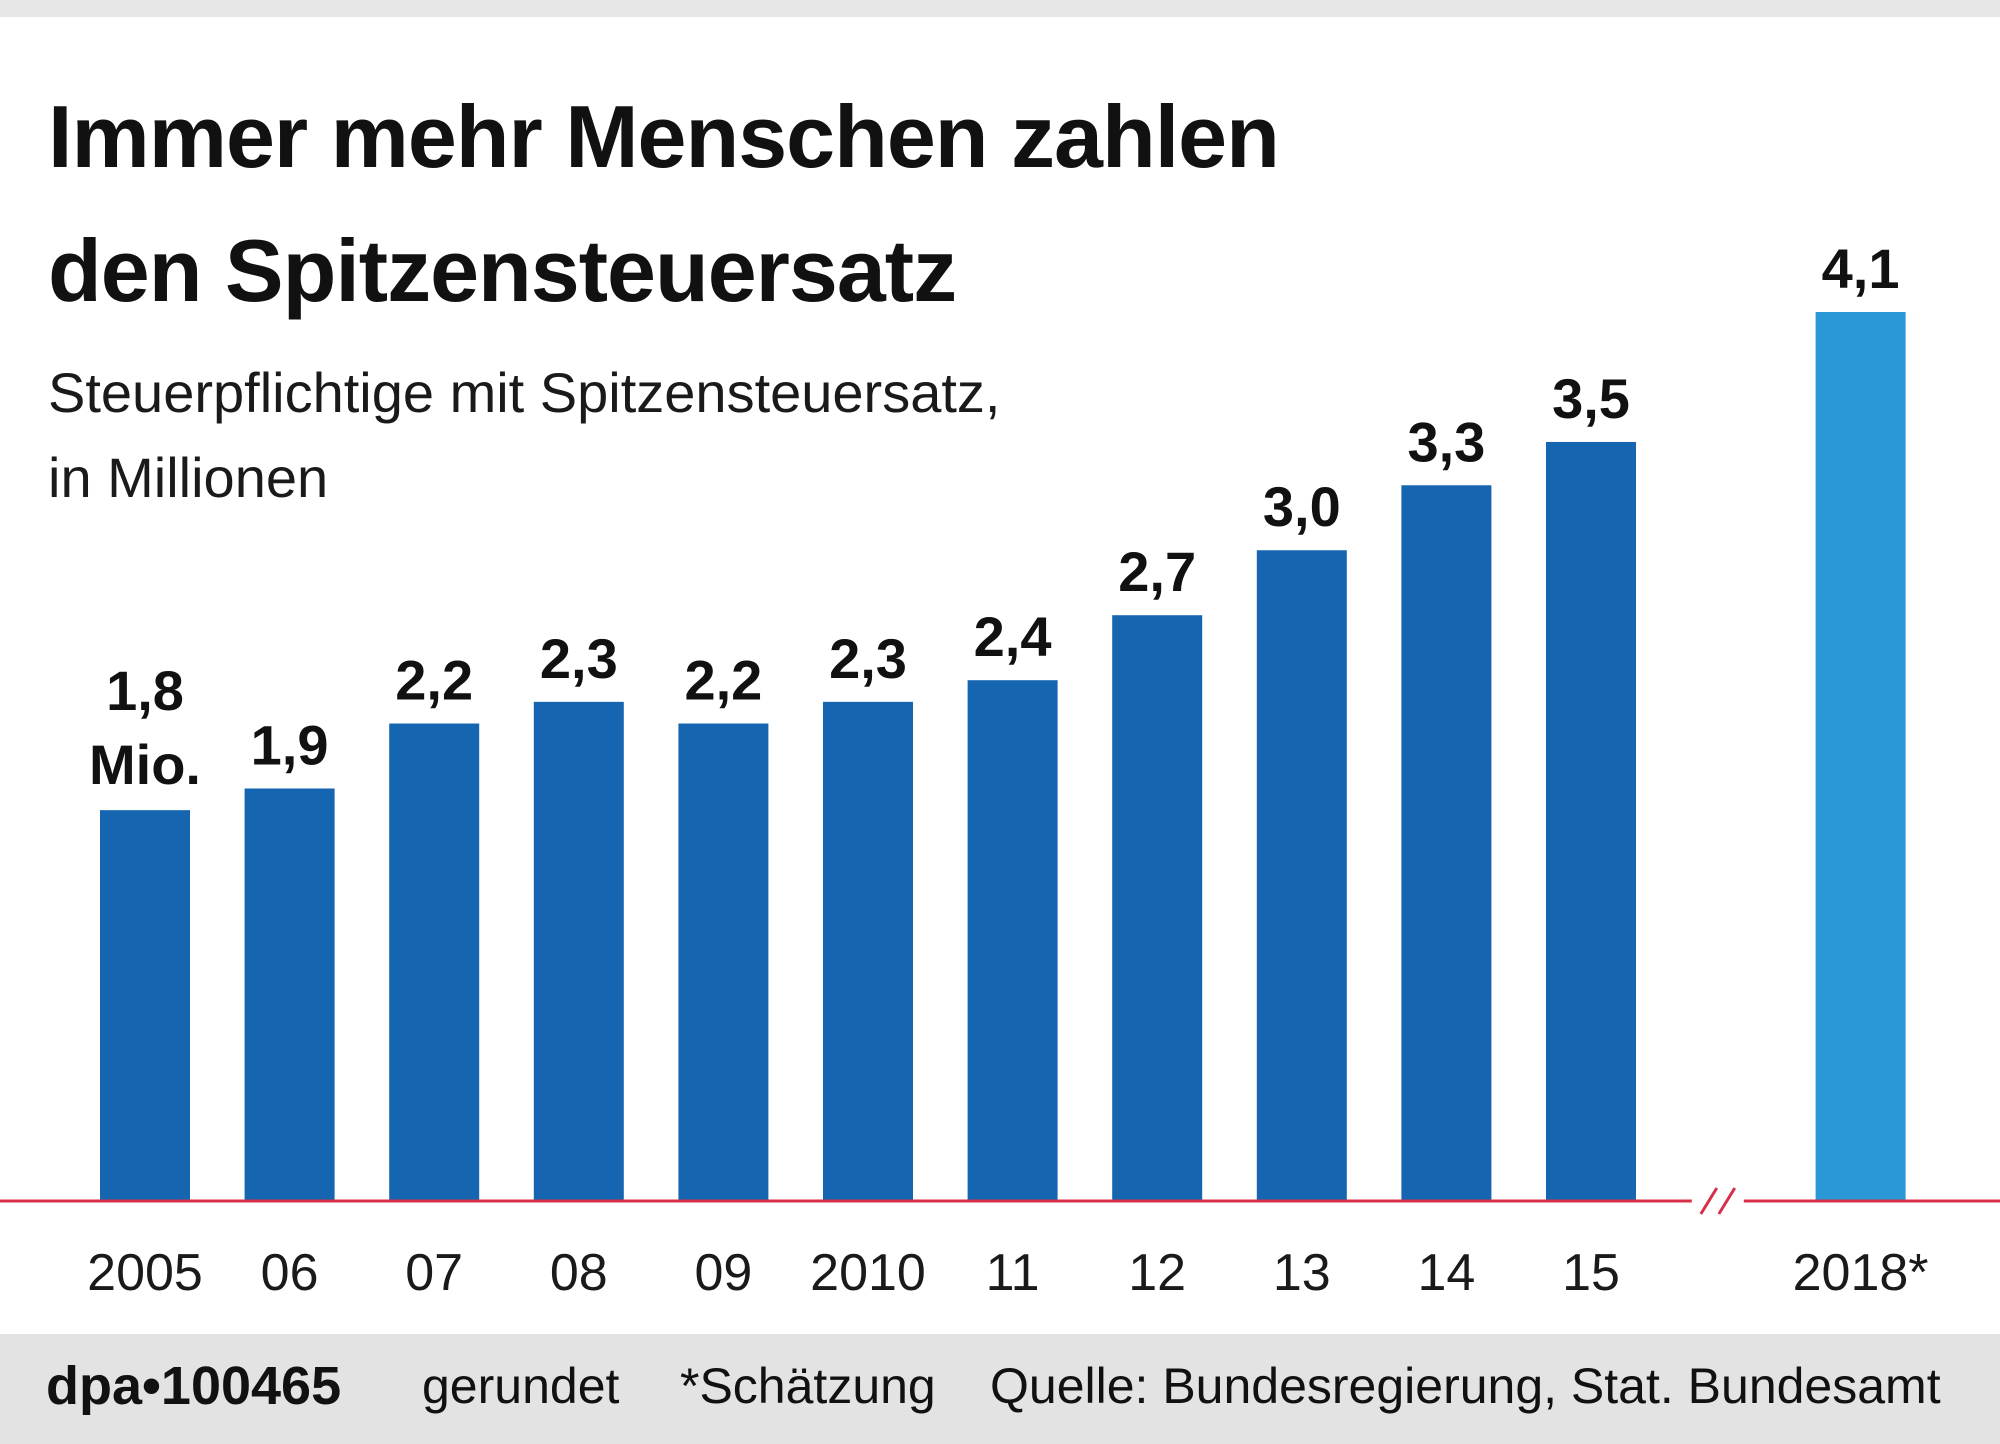 The image size is (2000, 1444). Describe the element at coordinates (579, 1273) in the screenshot. I see `x-tick-08: 08` at that location.